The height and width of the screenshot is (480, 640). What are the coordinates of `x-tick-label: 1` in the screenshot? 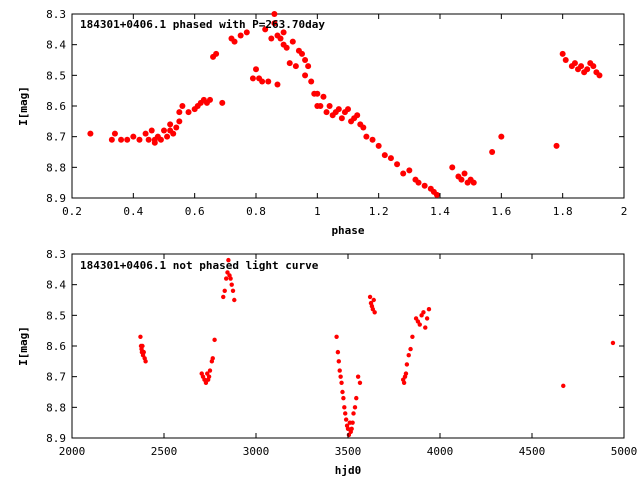 It's located at (317, 211).